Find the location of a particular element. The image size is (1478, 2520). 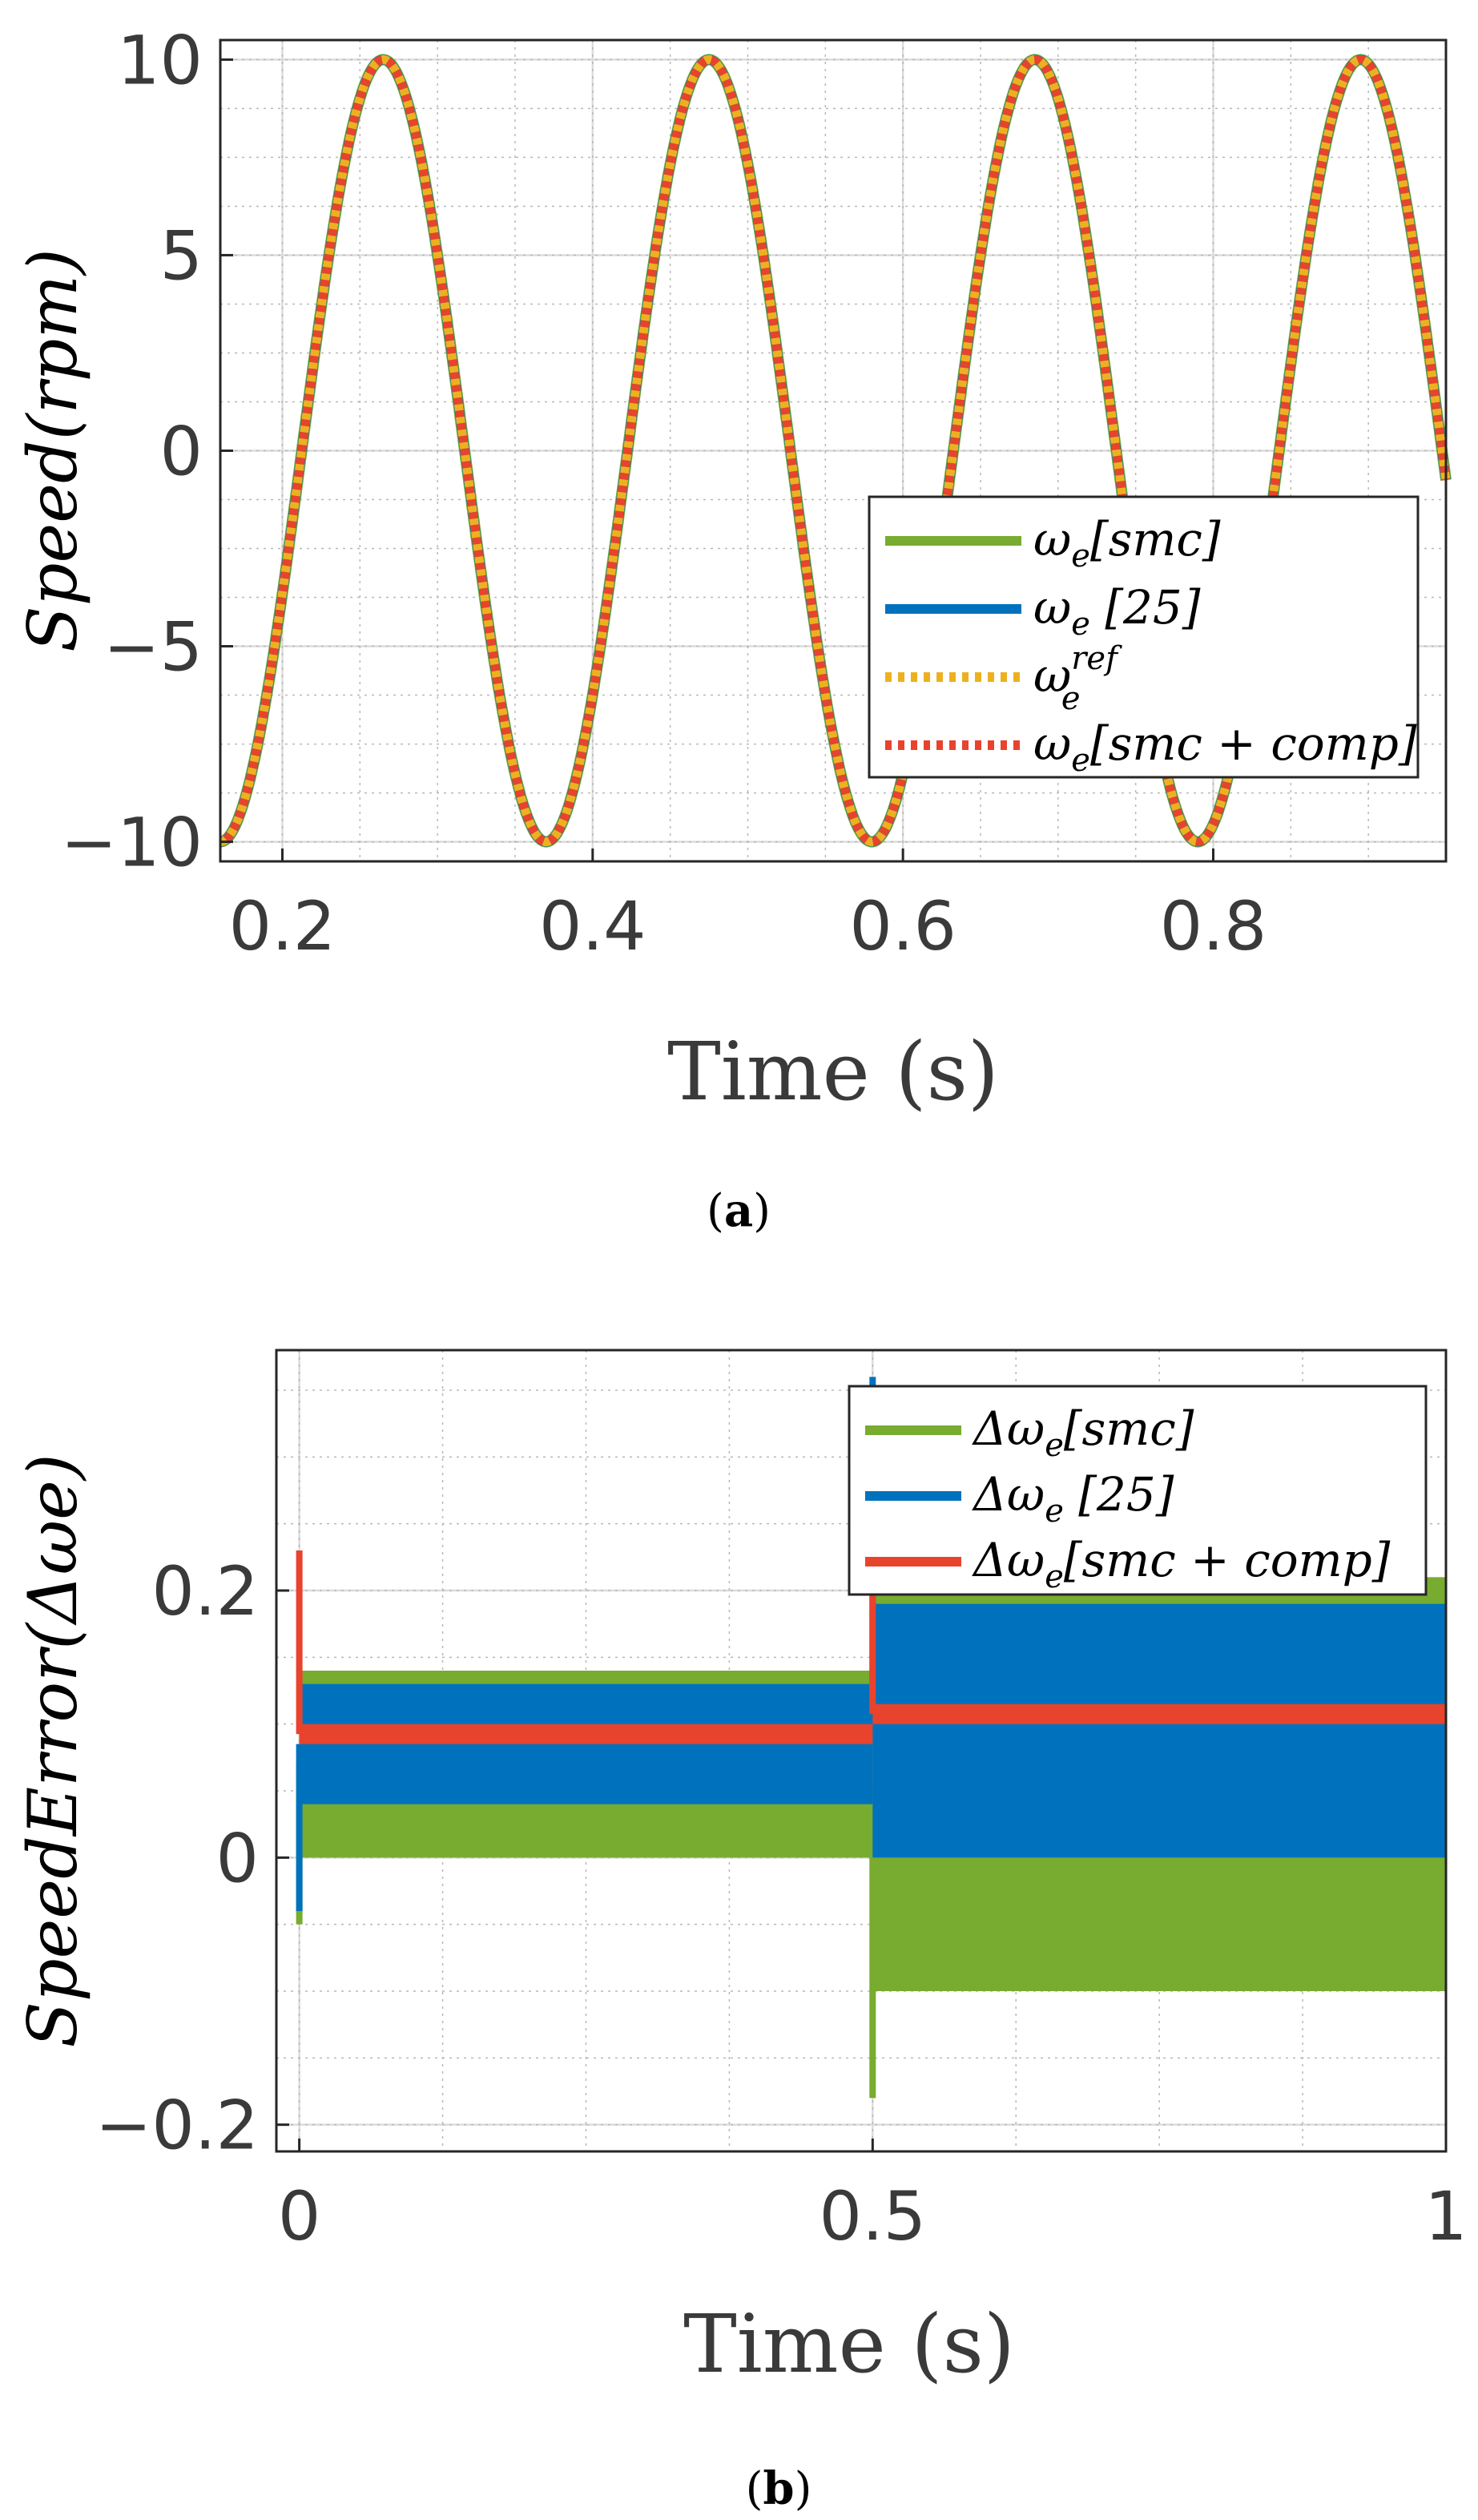

legend-label: ωe[smc + comp] is located at coordinates (1225, 747).